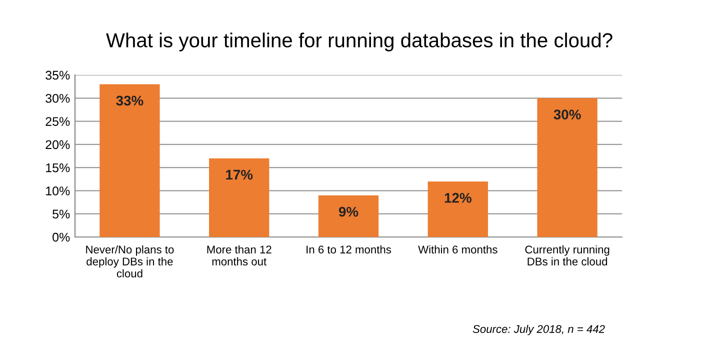  Describe the element at coordinates (567, 115) in the screenshot. I see `data-label: 30%` at that location.